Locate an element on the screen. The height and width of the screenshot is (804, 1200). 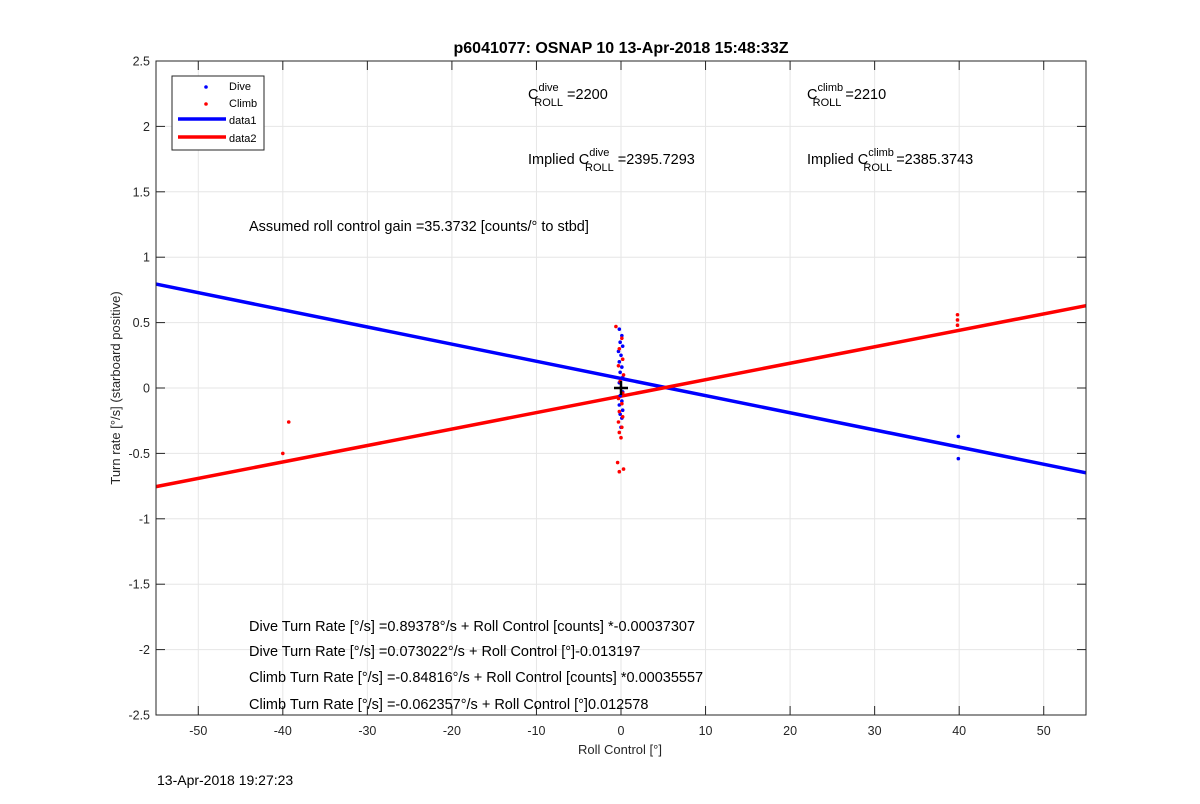
y-tick-label: 0.5 is located at coordinates (141, 323).